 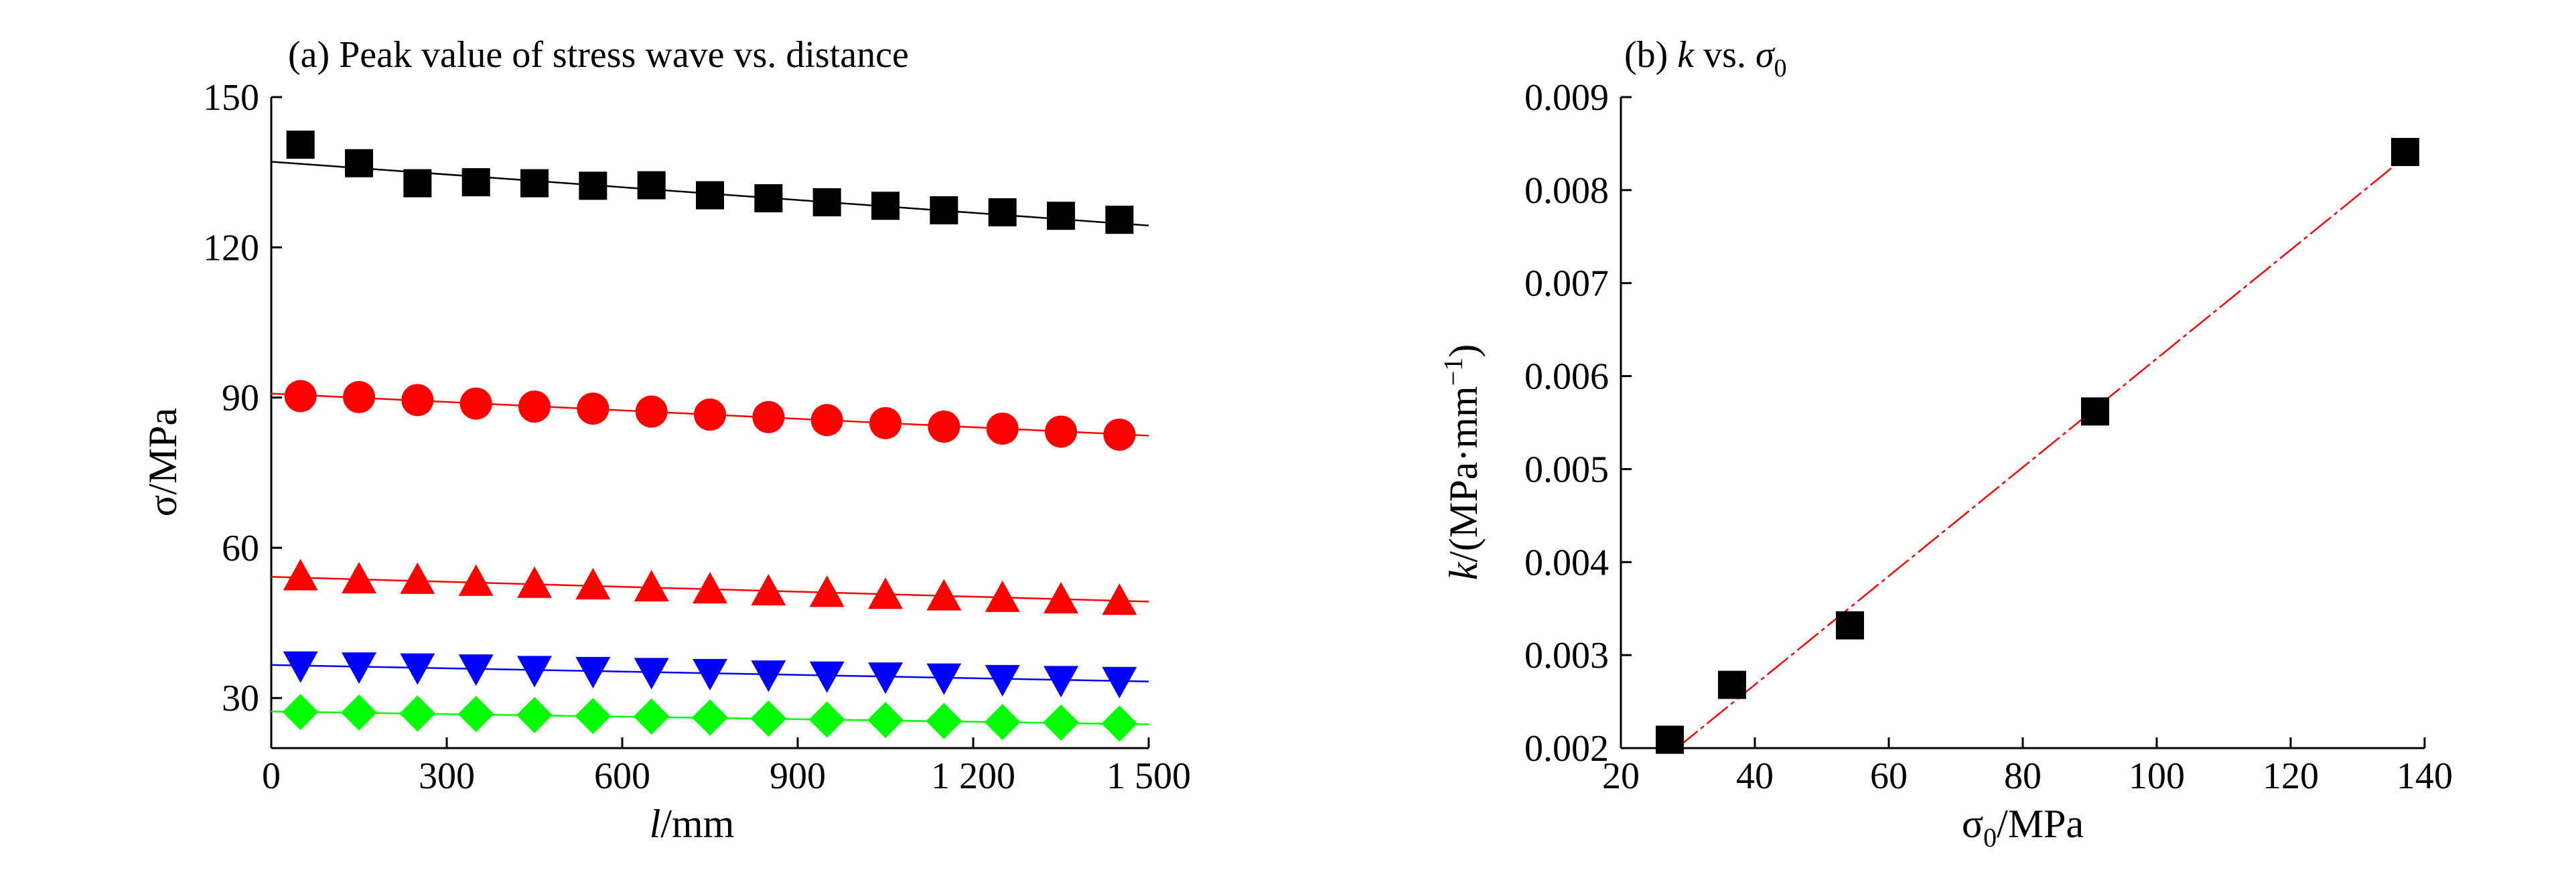 I want to click on x-tick-label: 1 500, so click(x=1148, y=776).